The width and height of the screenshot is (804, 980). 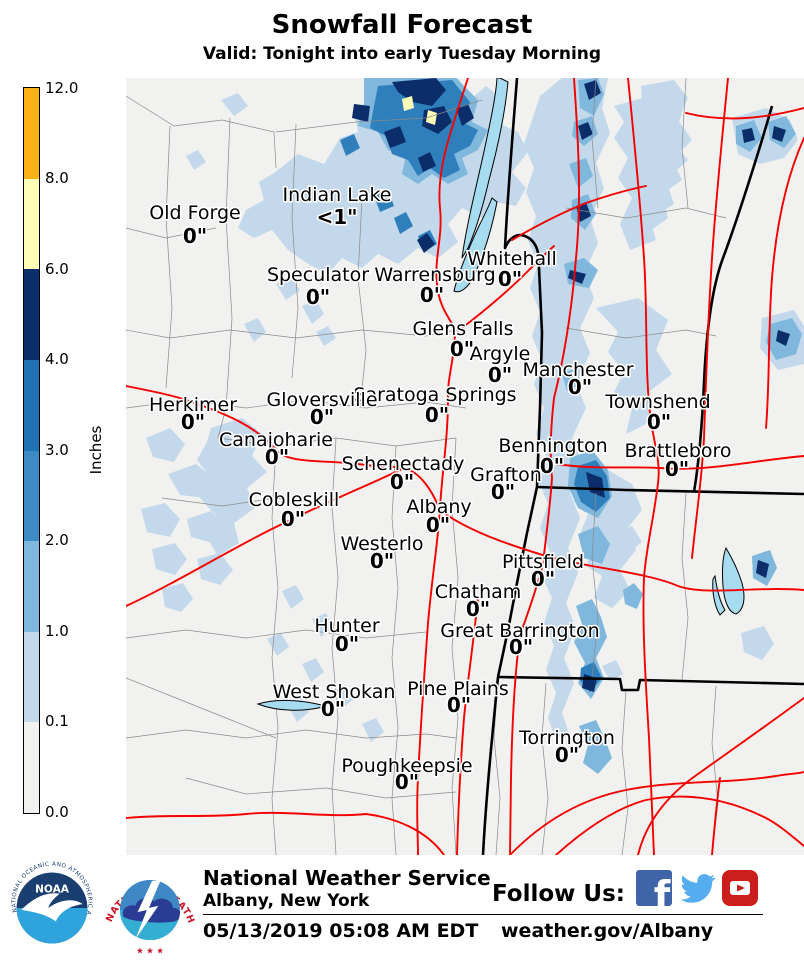 I want to click on whitehall-road, so click(x=579, y=213).